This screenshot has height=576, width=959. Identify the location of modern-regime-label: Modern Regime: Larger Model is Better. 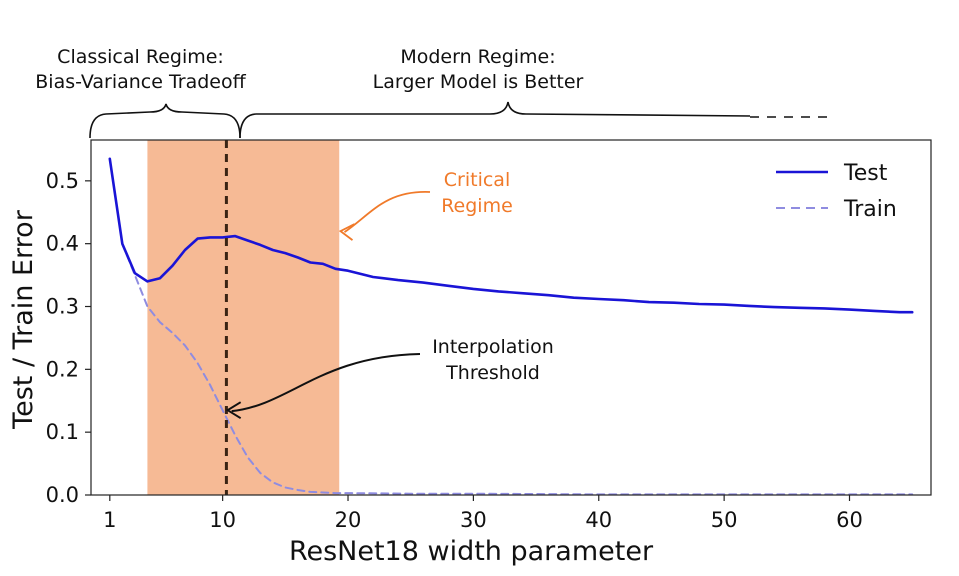
(478, 70).